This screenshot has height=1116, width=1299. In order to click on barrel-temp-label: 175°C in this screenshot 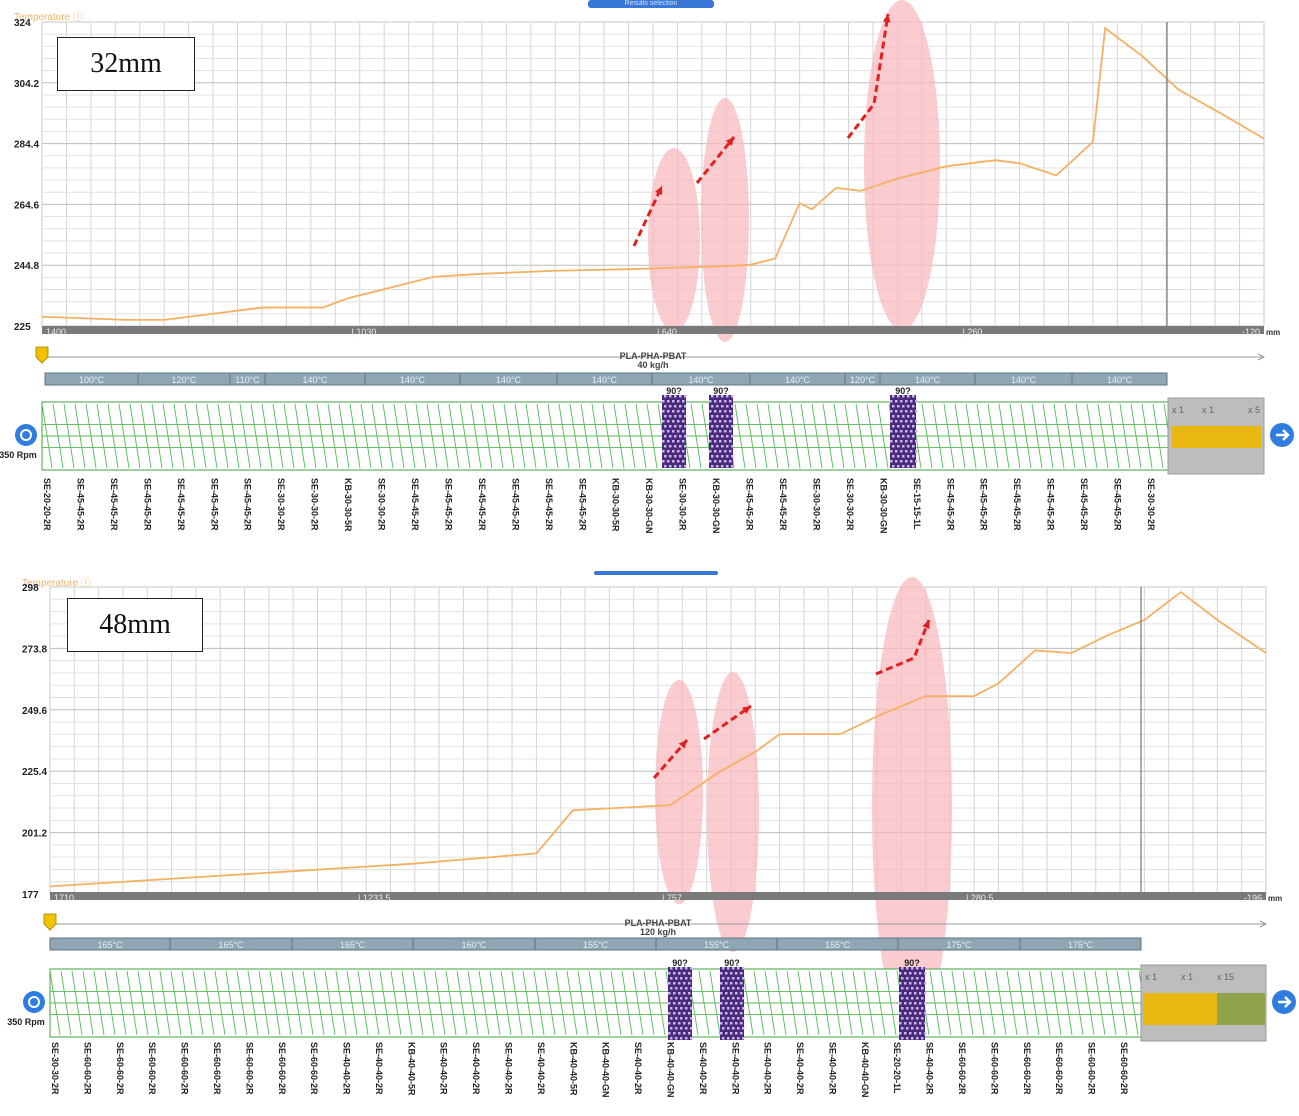, I will do `click(959, 945)`.